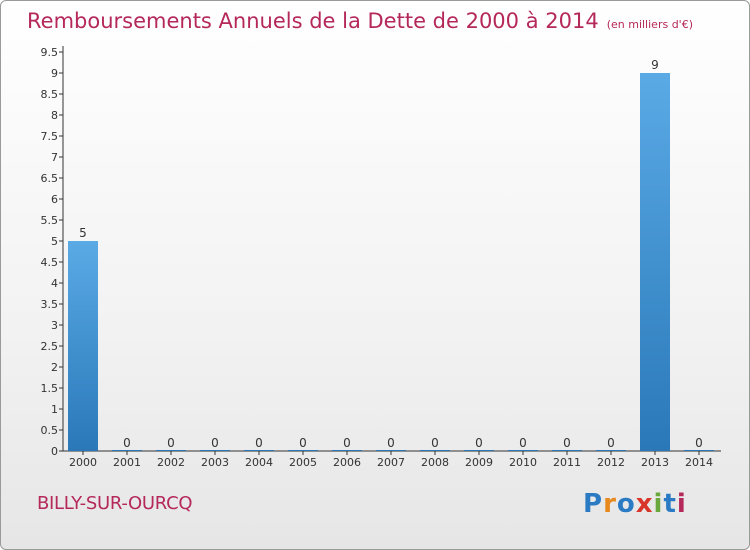 This screenshot has width=750, height=550. Describe the element at coordinates (50, 388) in the screenshot. I see `y-tick-label: 1.5` at that location.